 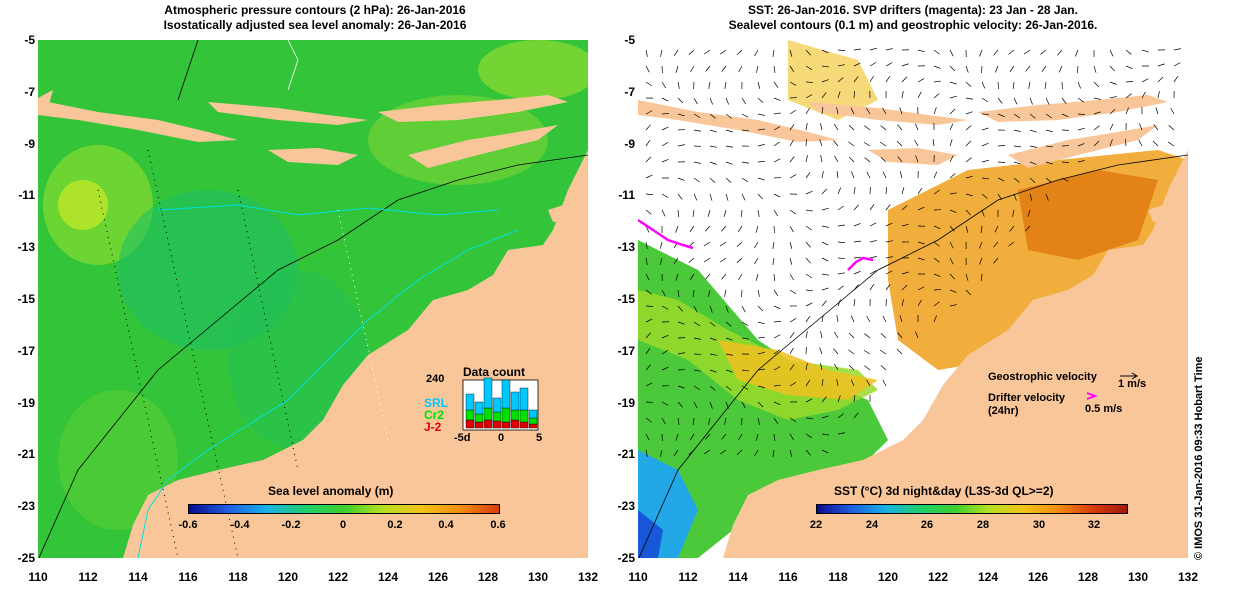 What do you see at coordinates (944, 491) in the screenshot?
I see `right-colorbar-title: SST (°C) 3d night&day (L3S-3d QL>=2)` at bounding box center [944, 491].